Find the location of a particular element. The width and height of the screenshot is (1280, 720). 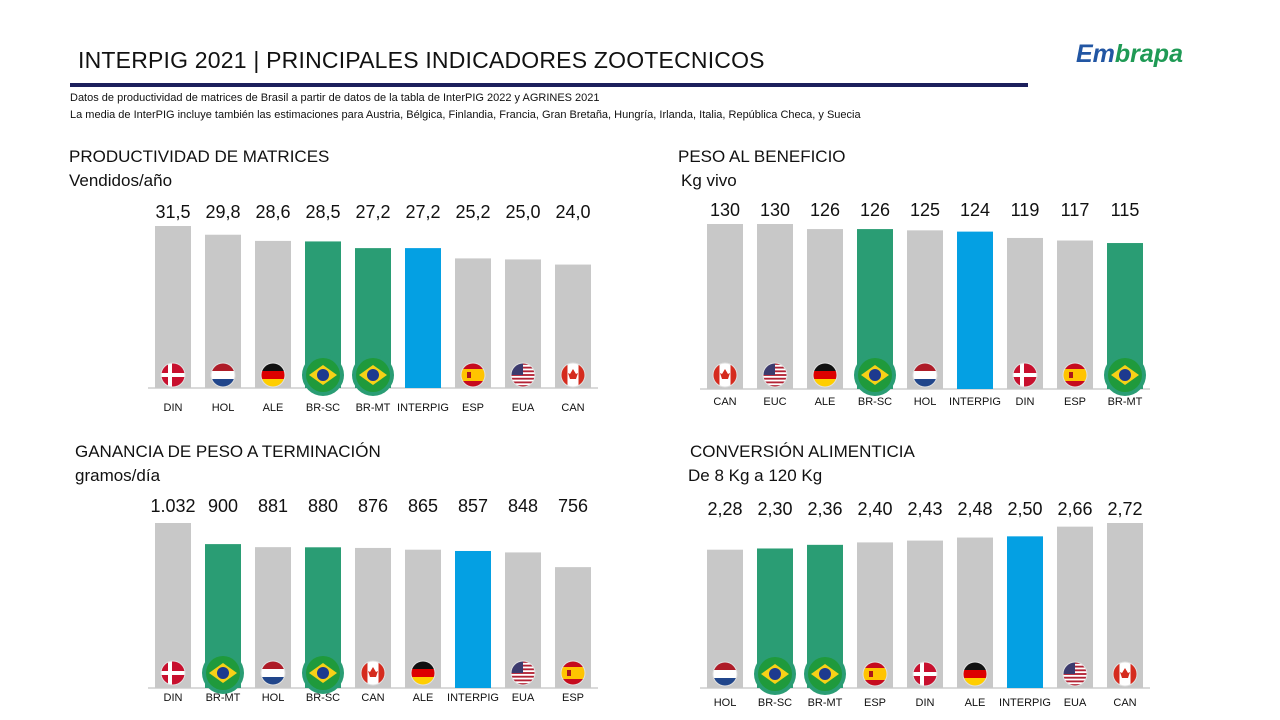

chart-subtitle-conversion: De 8 Kg a 120 Kg is located at coordinates (755, 475).